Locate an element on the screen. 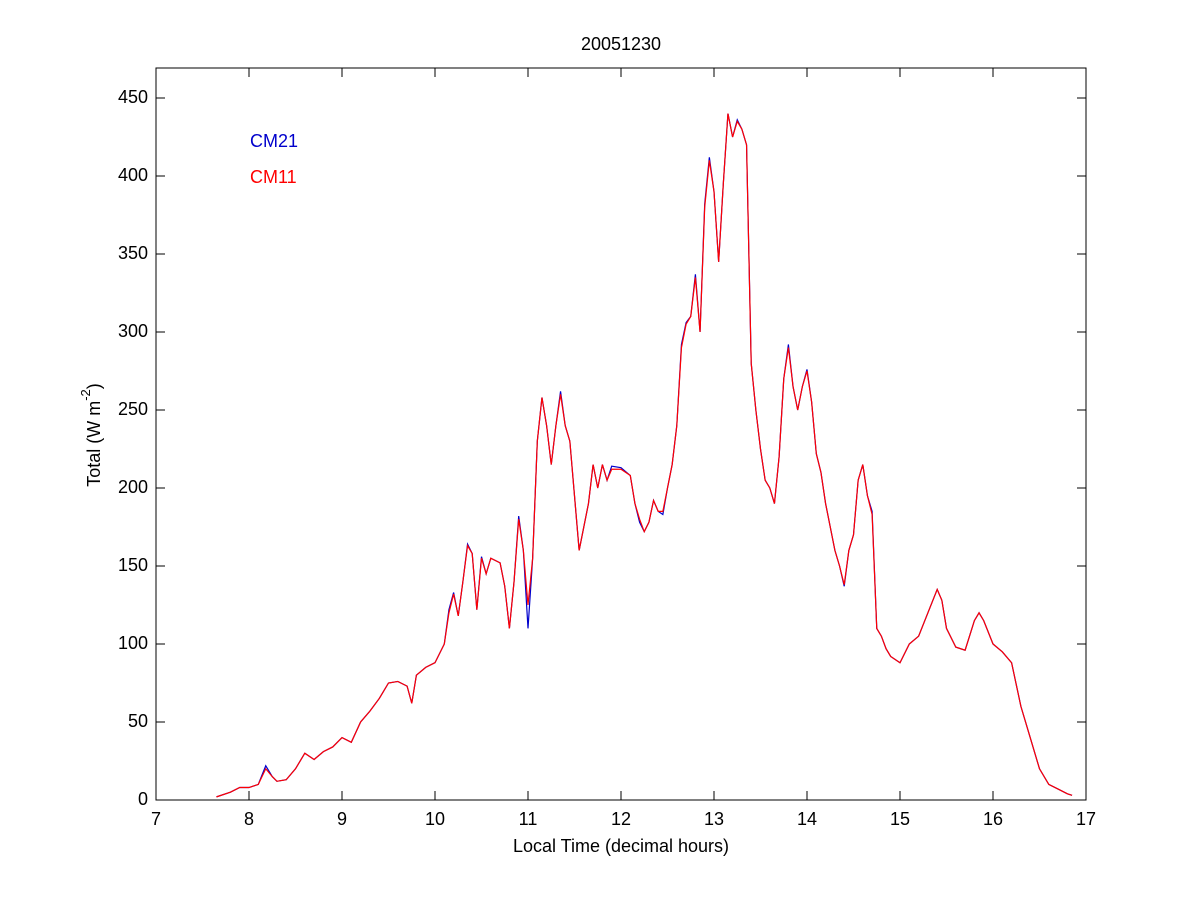 The height and width of the screenshot is (905, 1200). legend-entry: CM21 is located at coordinates (274, 141).